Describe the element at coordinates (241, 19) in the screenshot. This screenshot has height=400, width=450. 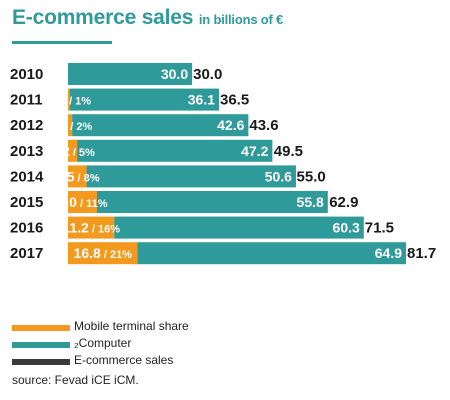
I see `chart-title-unit: in billions of €` at that location.